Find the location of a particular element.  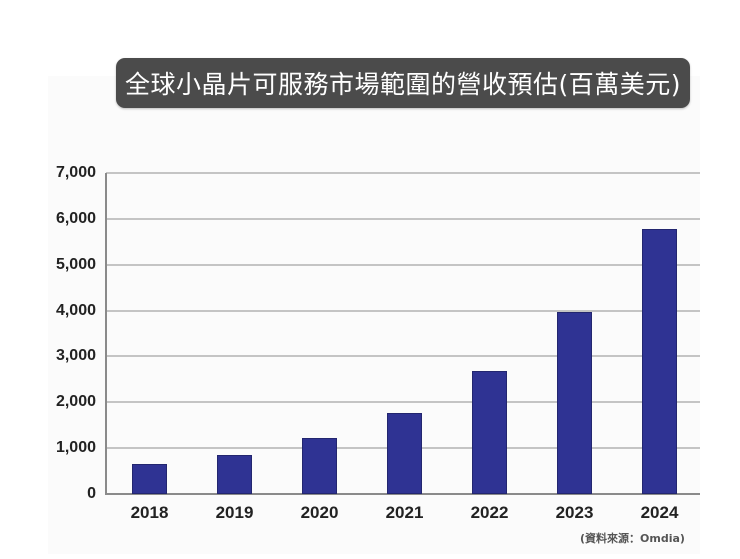

source-note: (資料來源：Omdia) is located at coordinates (632, 538).